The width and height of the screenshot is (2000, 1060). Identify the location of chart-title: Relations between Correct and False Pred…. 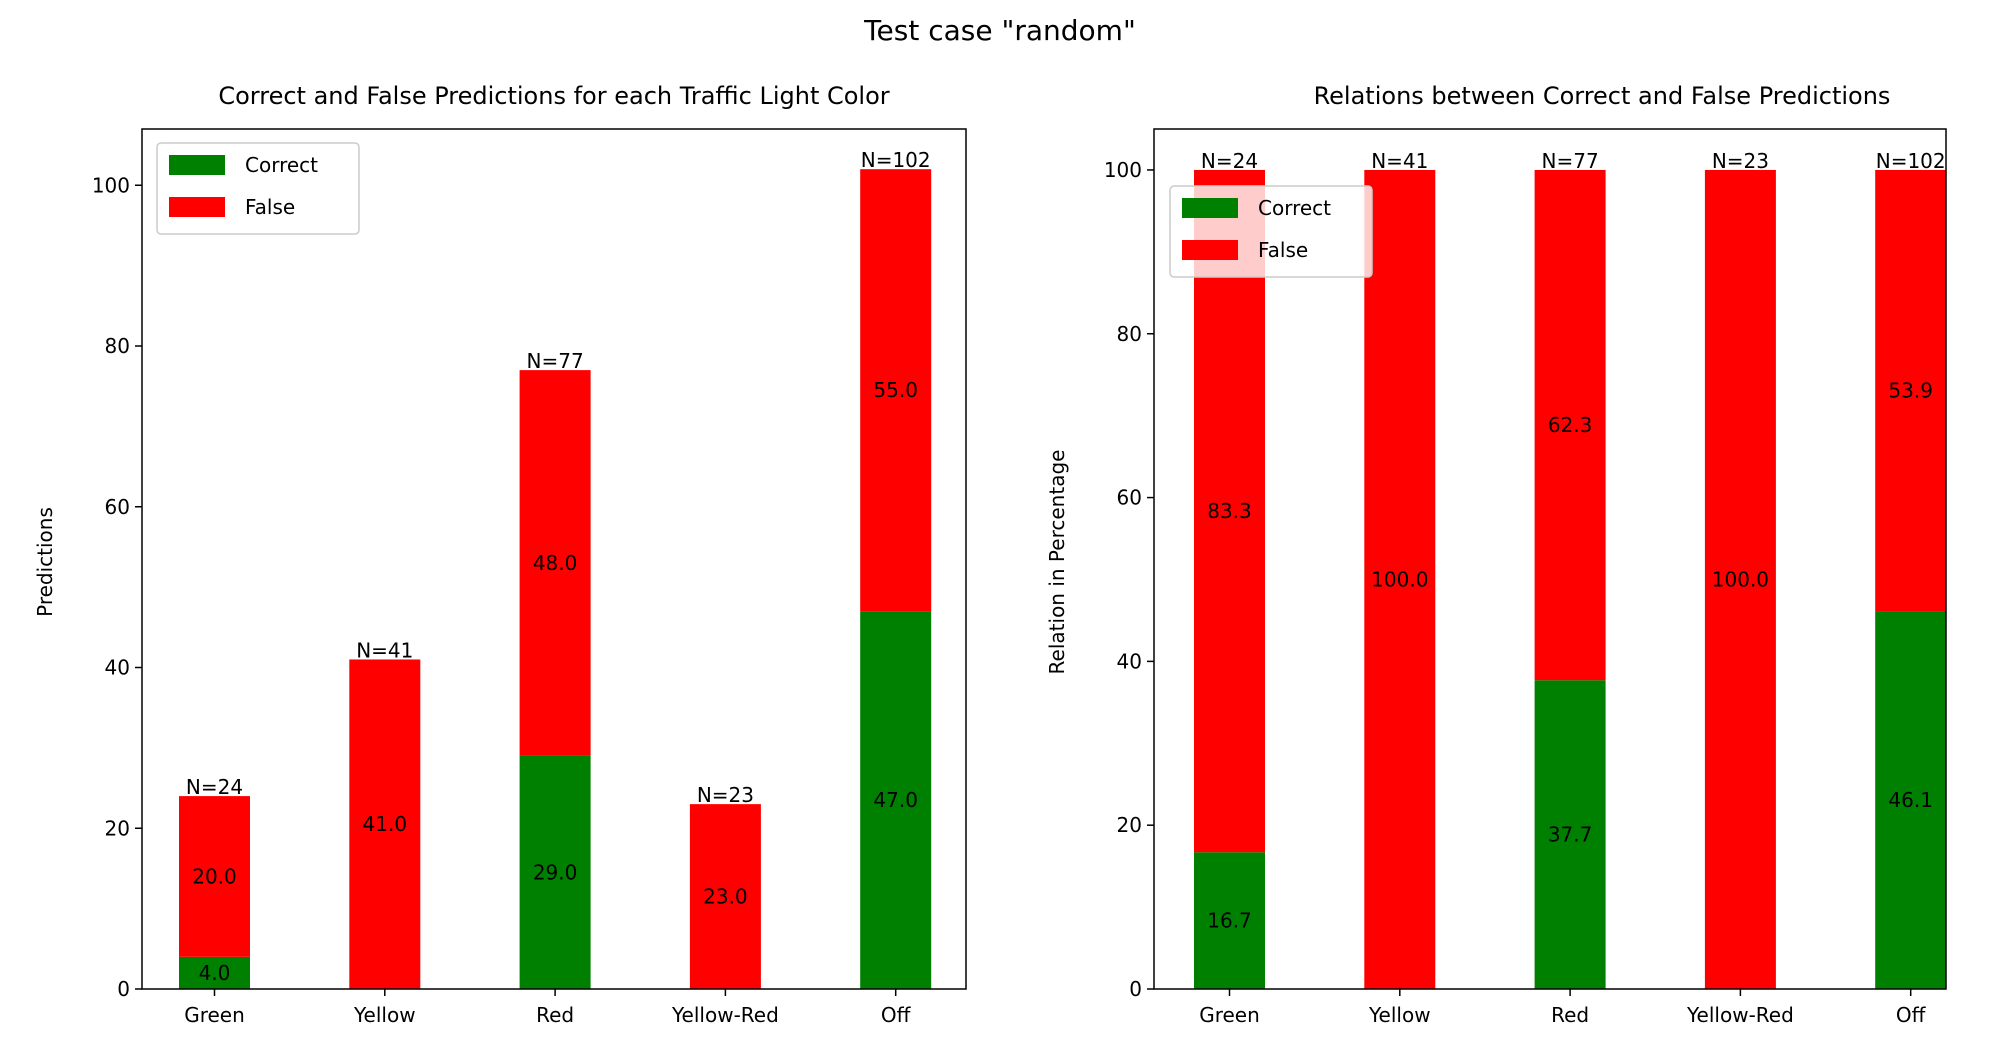
(1602, 96).